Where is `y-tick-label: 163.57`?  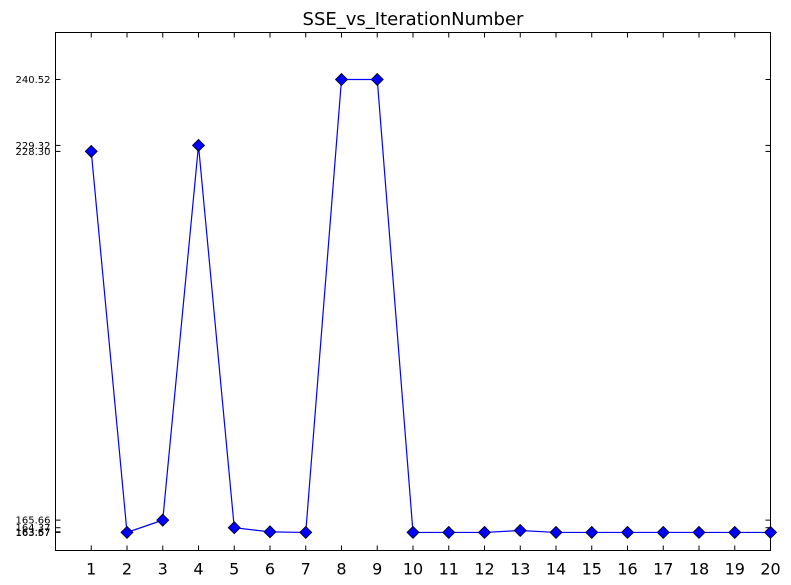 y-tick-label: 163.57 is located at coordinates (33, 533).